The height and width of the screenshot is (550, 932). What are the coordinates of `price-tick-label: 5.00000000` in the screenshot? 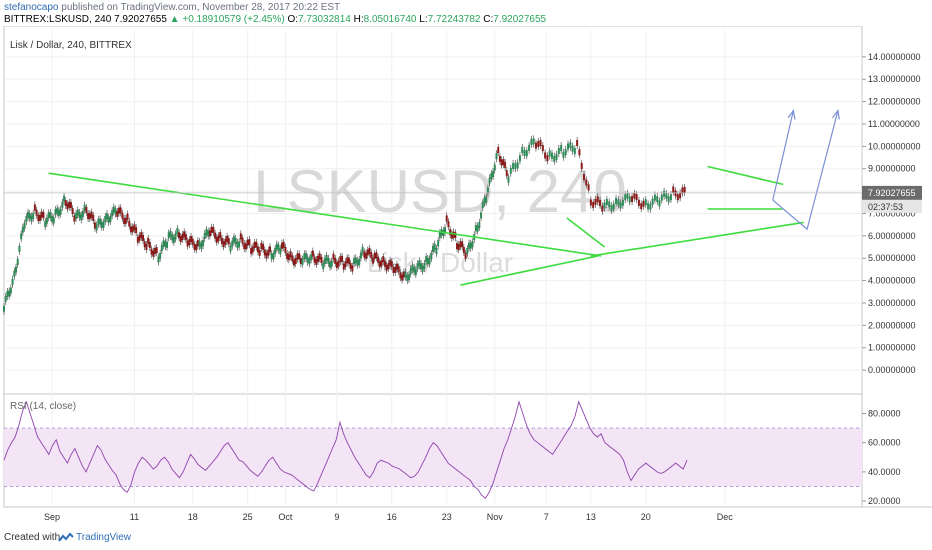 It's located at (892, 258).